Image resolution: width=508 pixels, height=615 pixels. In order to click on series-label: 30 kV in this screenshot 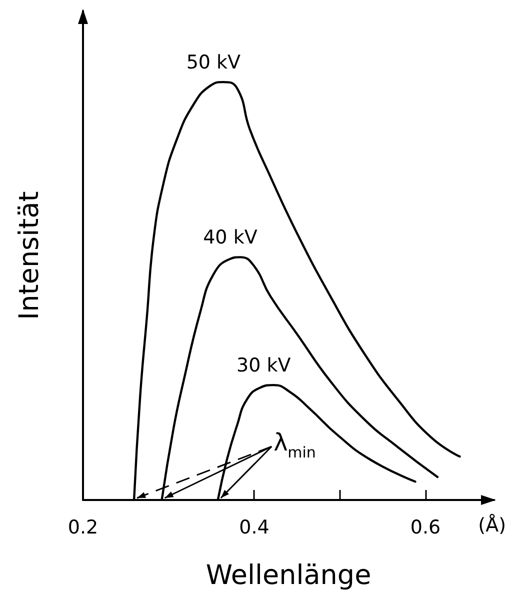, I will do `click(263, 365)`.